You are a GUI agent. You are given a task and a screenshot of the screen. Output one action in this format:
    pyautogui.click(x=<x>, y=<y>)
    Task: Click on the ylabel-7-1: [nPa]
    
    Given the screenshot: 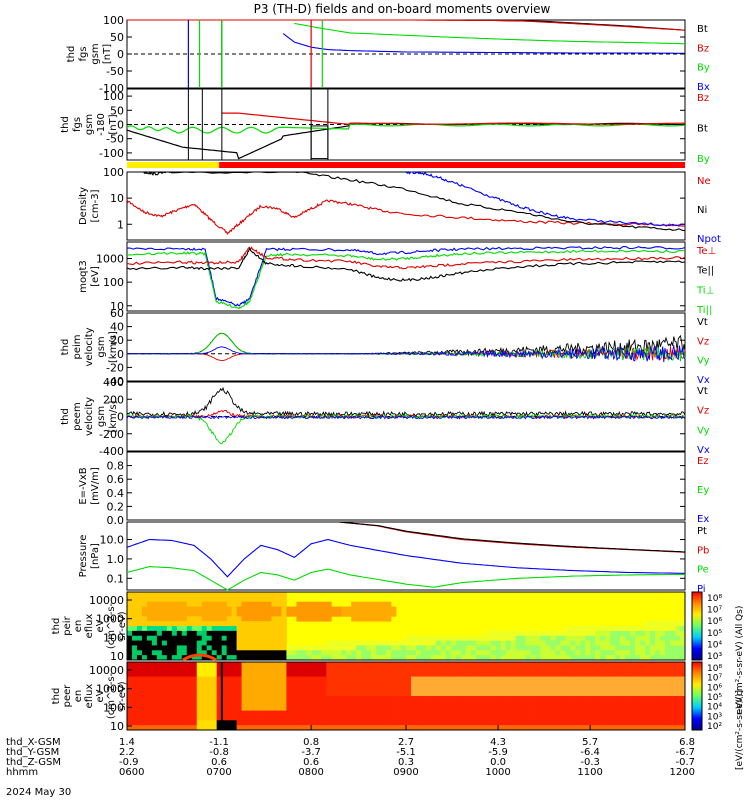 What is the action you would take?
    pyautogui.click(x=95, y=556)
    